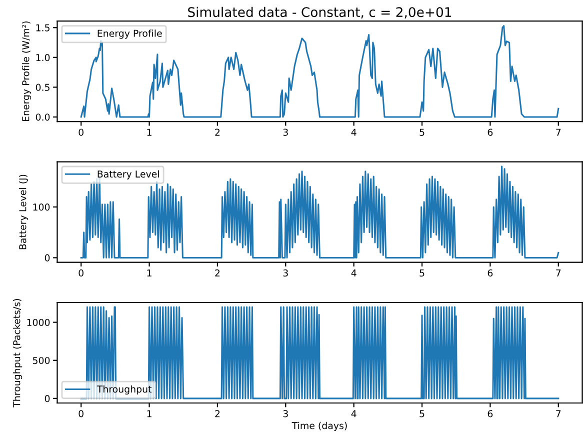 The width and height of the screenshot is (584, 439). I want to click on y-tick-label: 1000, so click(38, 322).